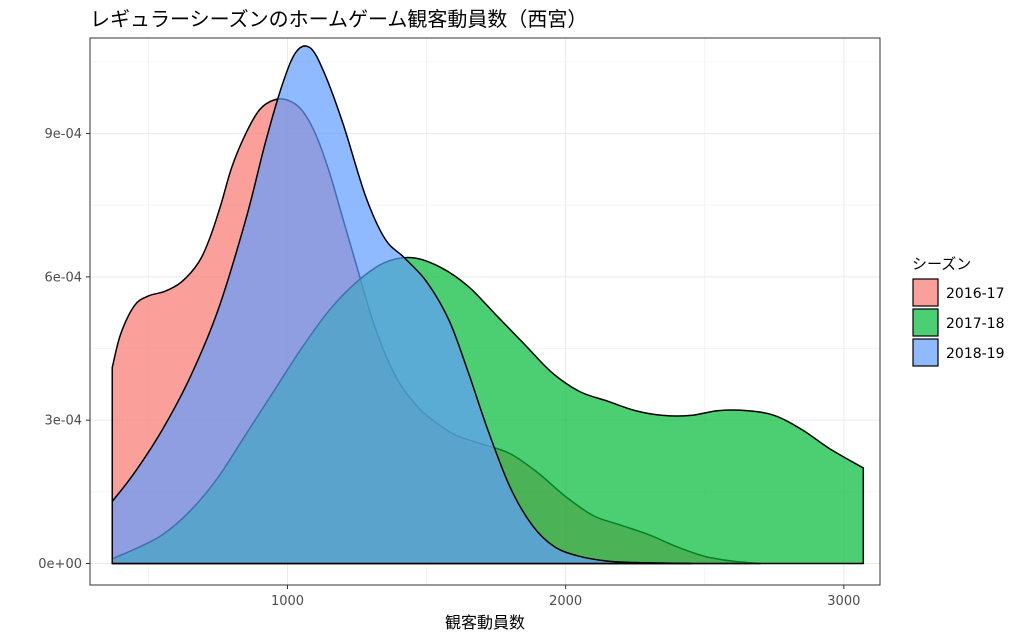  What do you see at coordinates (485, 622) in the screenshot?
I see `x-axis-title: 観客動員数` at bounding box center [485, 622].